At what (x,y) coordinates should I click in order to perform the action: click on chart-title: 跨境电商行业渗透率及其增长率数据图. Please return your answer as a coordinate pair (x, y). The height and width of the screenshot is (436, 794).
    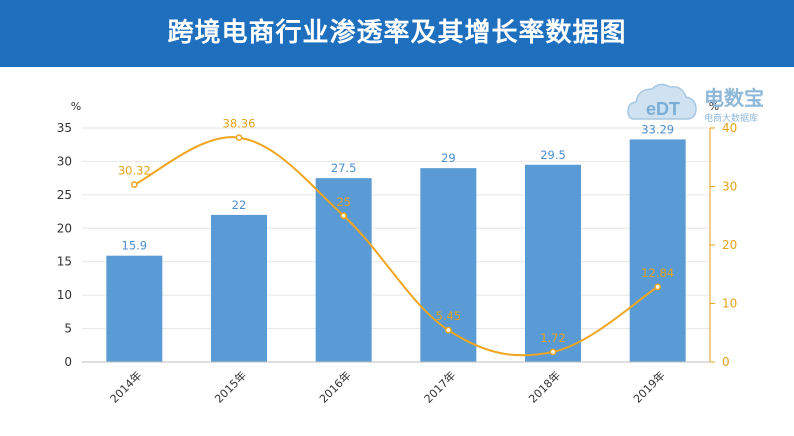
    Looking at the image, I should click on (397, 33).